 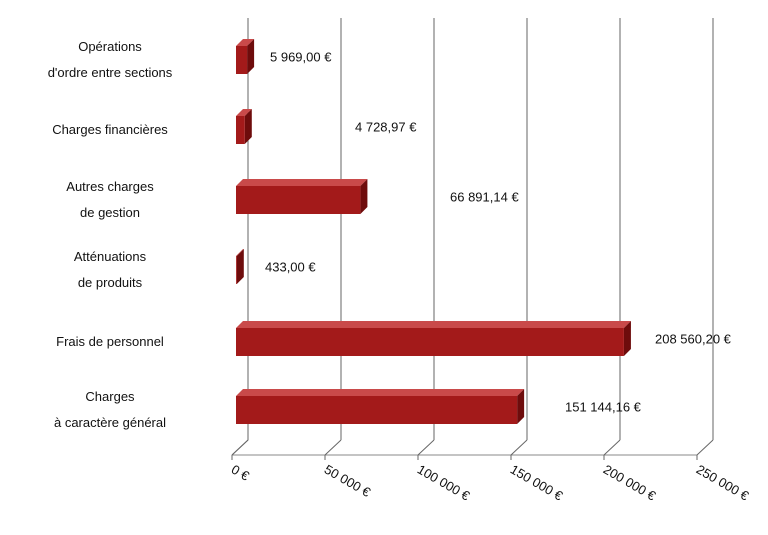 What do you see at coordinates (110, 341) in the screenshot?
I see `y-tick-label: Frais de personnel` at bounding box center [110, 341].